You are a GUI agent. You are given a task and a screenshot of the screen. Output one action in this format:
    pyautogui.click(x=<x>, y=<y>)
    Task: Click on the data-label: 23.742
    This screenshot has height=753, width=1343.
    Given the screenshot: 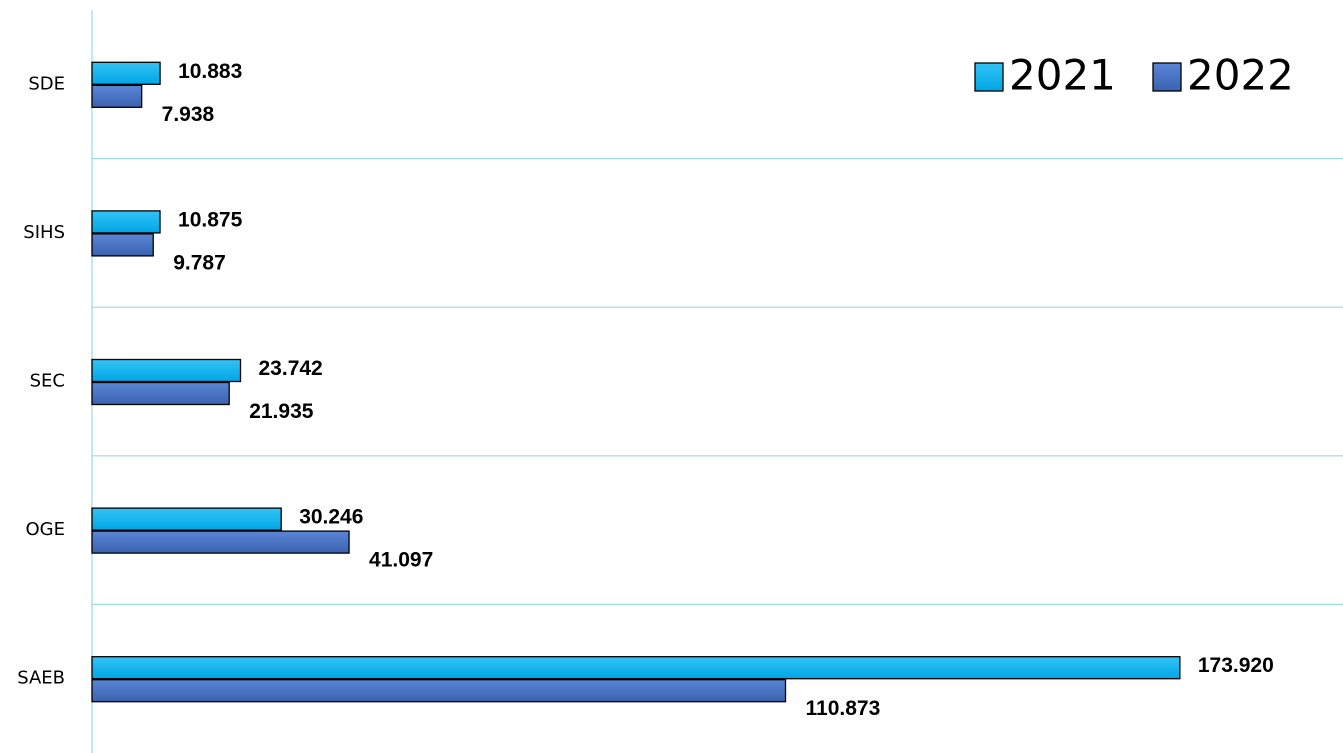 What is the action you would take?
    pyautogui.click(x=291, y=368)
    